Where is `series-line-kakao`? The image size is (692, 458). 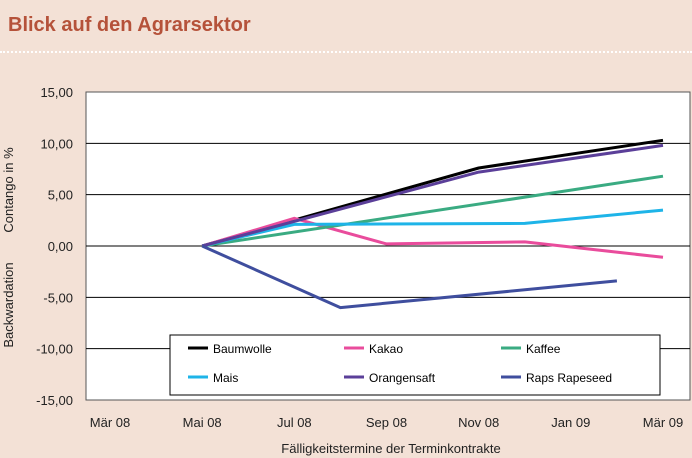
series-line-kakao is located at coordinates (432, 237).